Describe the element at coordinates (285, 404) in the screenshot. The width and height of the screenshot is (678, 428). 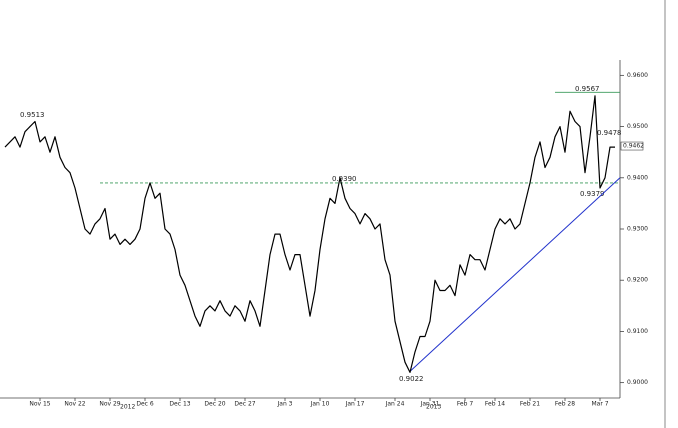
I see `x-tick-label: Jan 3` at that location.